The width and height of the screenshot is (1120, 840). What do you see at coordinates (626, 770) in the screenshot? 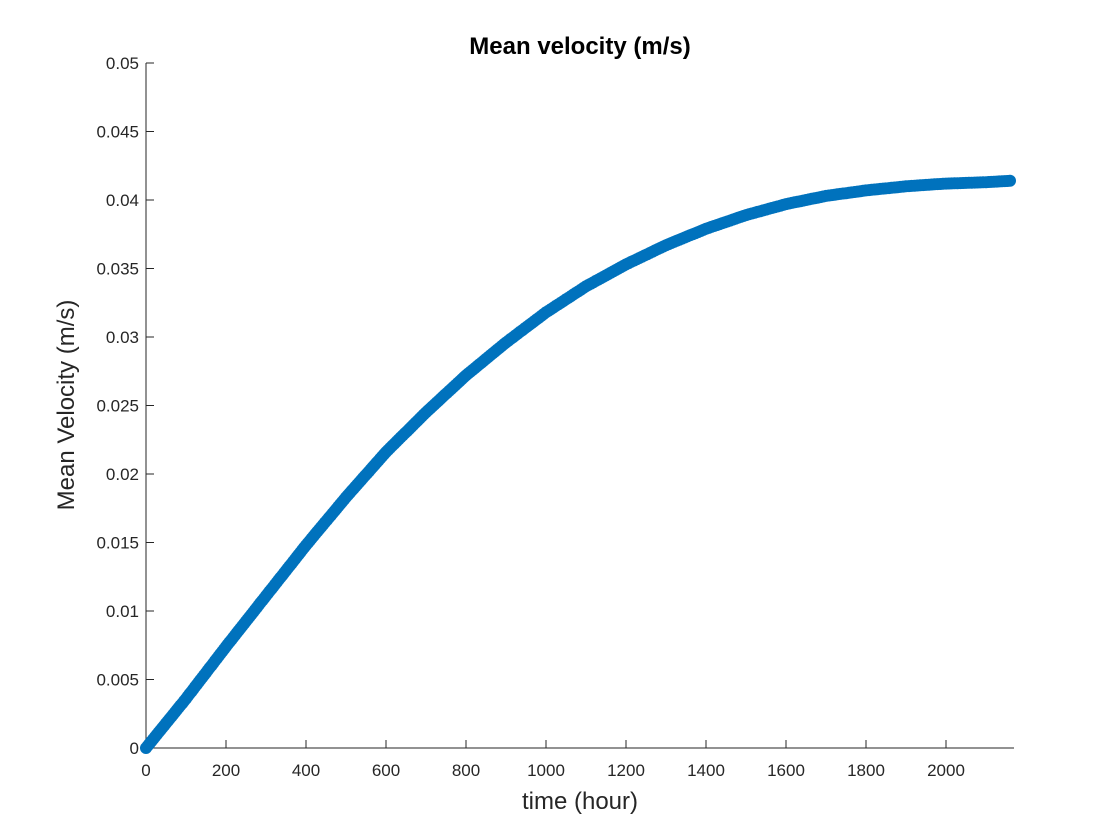
I see `x-tick-label: 1200` at bounding box center [626, 770].